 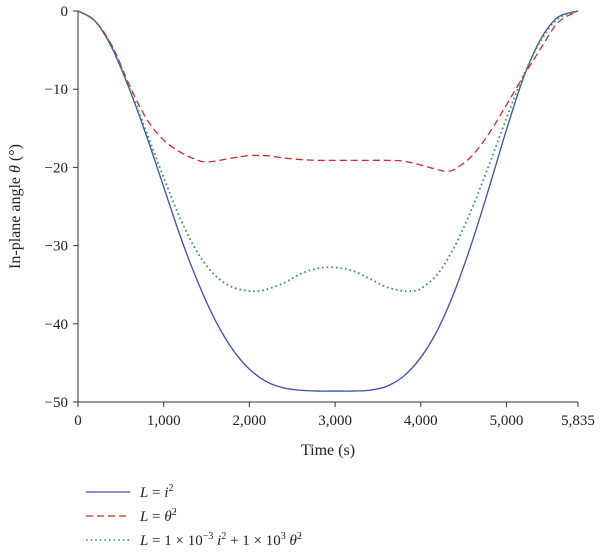 I want to click on legend-swatch-dashed, so click(x=108, y=516).